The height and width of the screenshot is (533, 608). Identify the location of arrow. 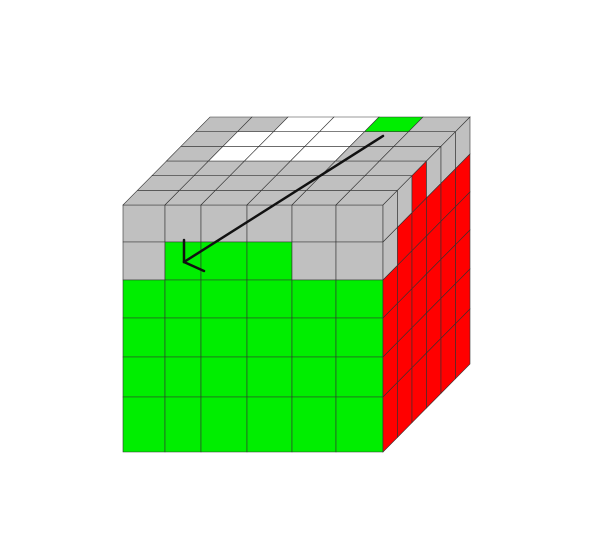
(283, 203).